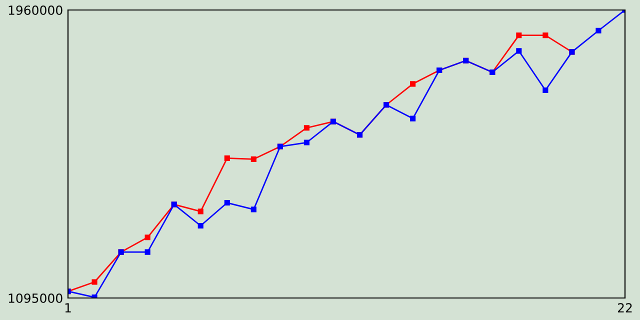 This screenshot has width=640, height=320. I want to click on x-tick-label: 22, so click(625, 307).